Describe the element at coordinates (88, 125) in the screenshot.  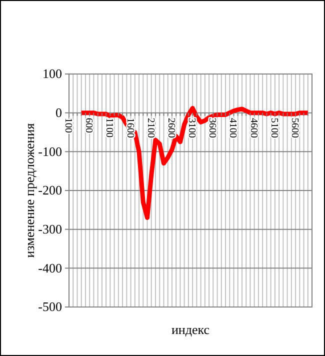
I see `x-tick-label: 600` at that location.